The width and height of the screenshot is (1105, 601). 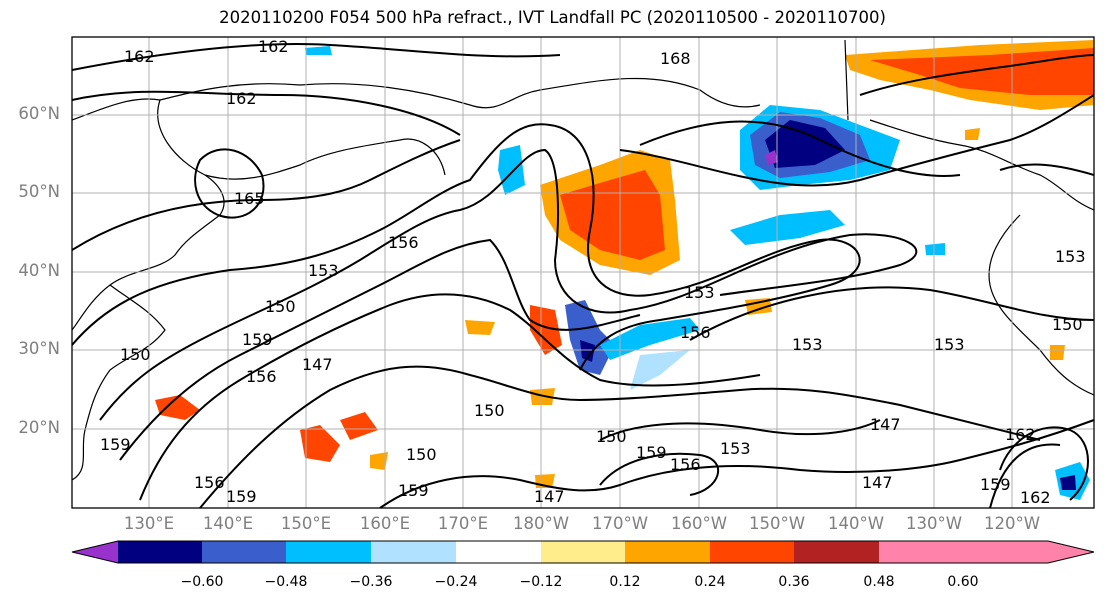 I want to click on lat-label-60n: 60°N, so click(x=39, y=113).